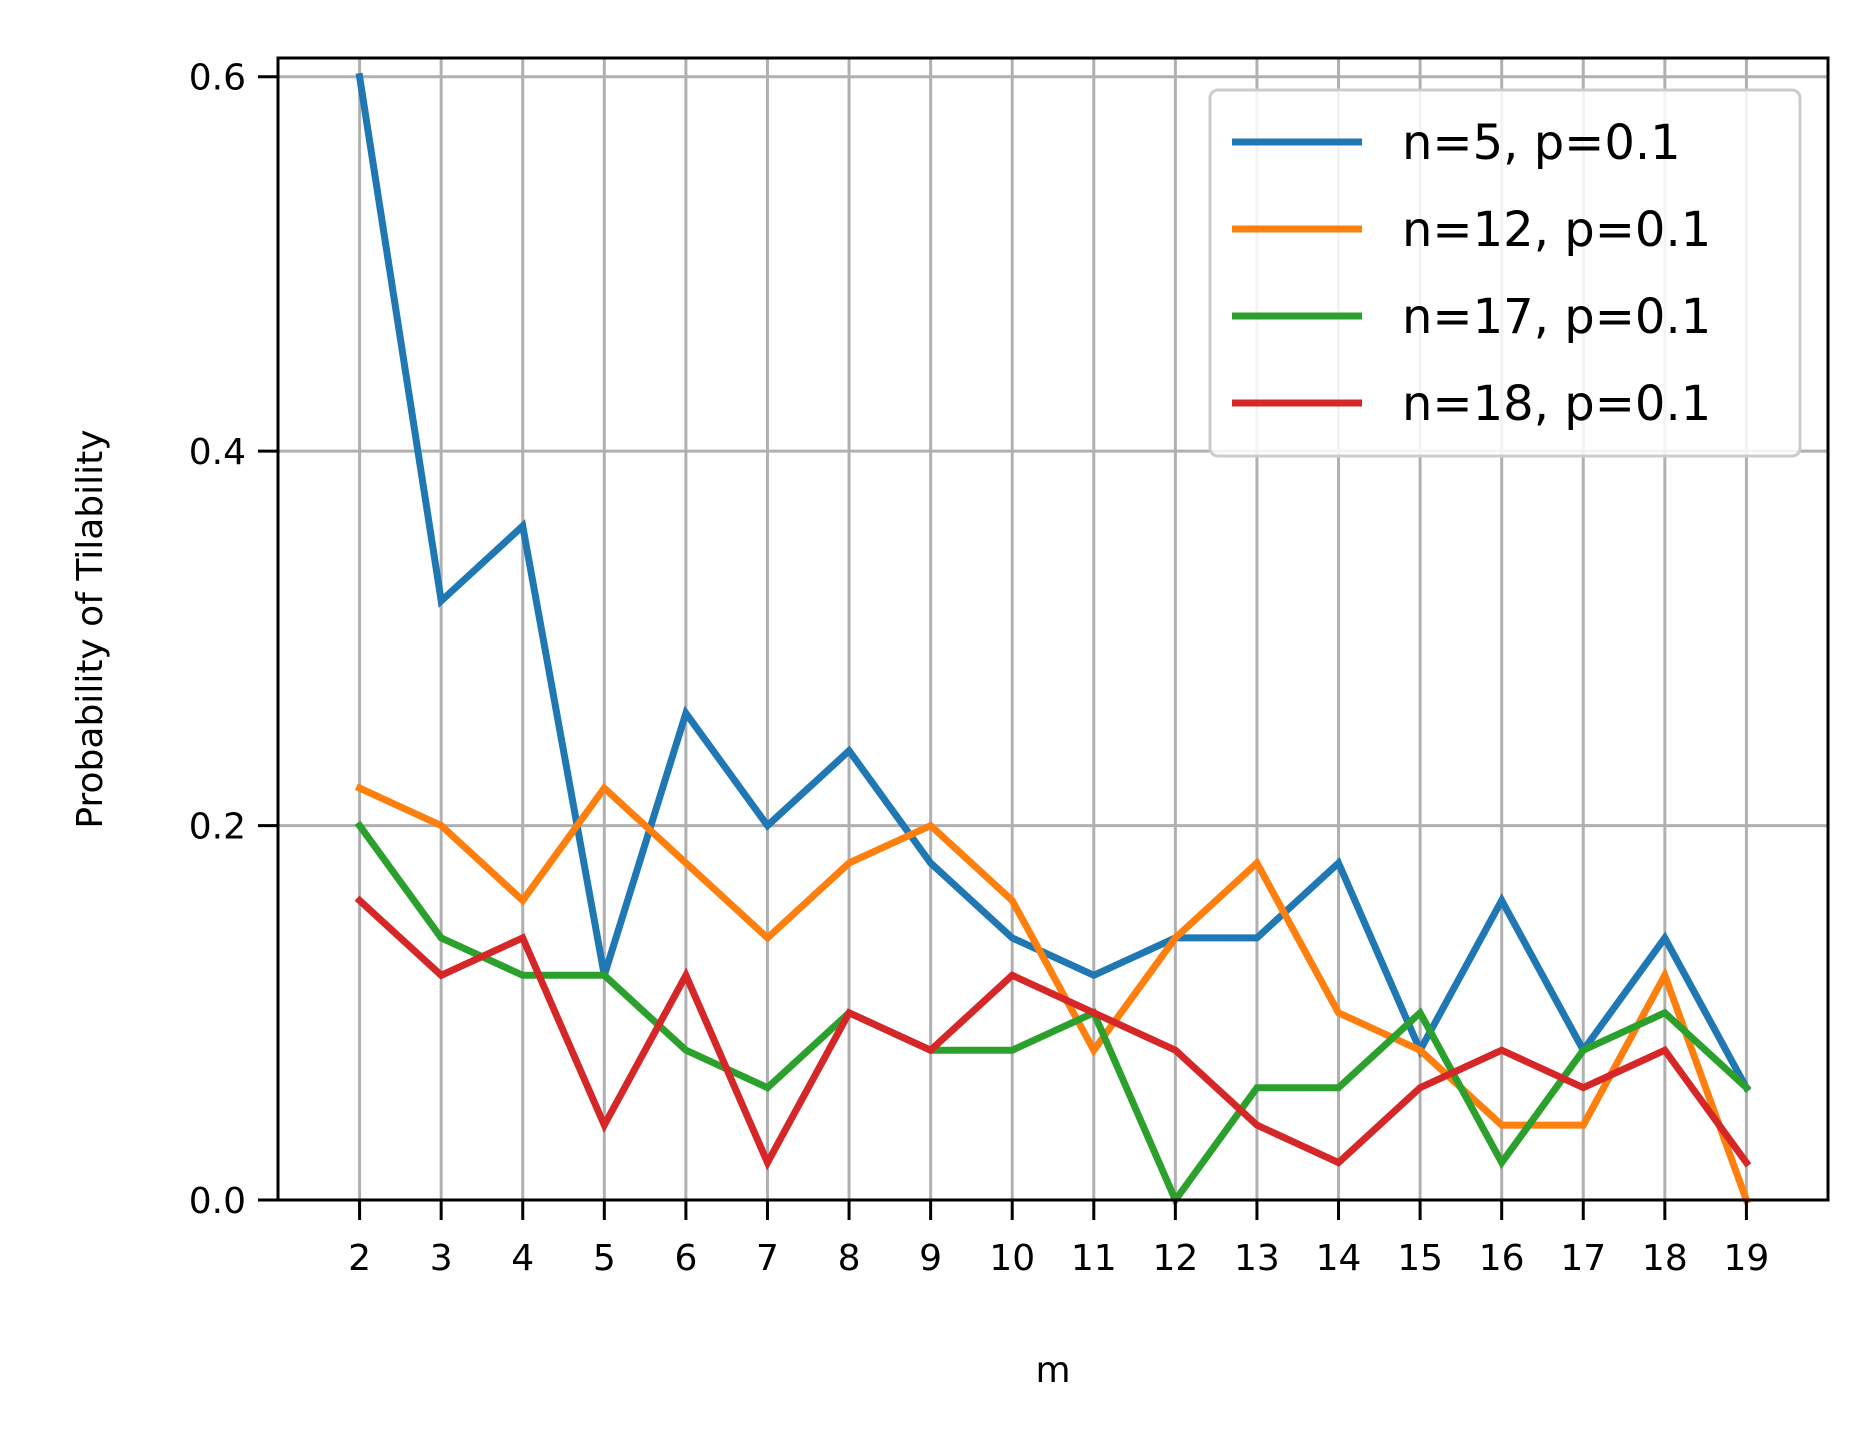 The image size is (1869, 1438). I want to click on x-tick-label: 2, so click(359, 1258).